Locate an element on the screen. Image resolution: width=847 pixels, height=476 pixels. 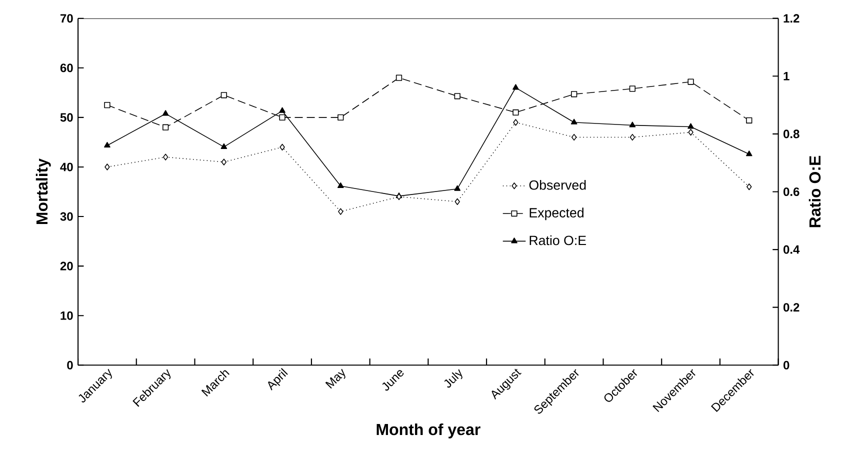
y-tick-label: 40 is located at coordinates (66, 167).